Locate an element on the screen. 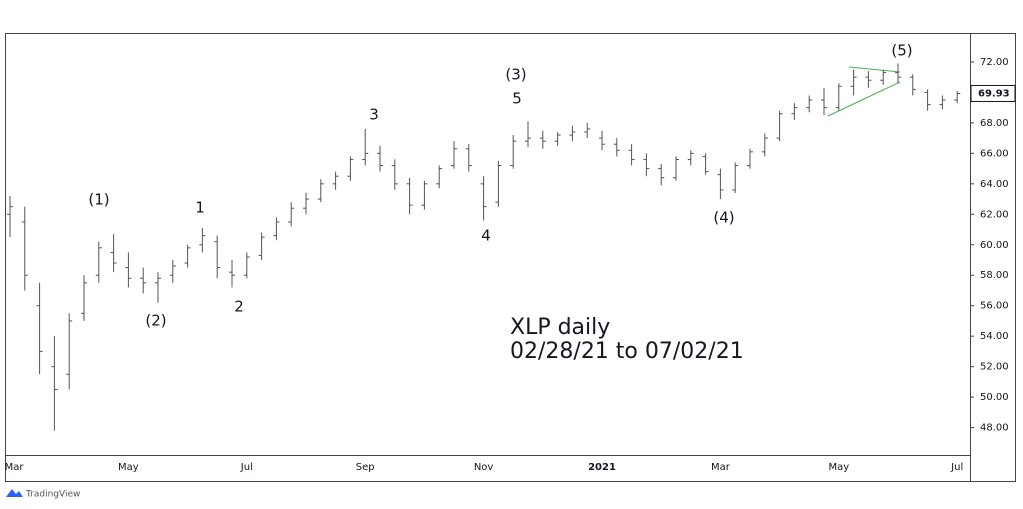 The width and height of the screenshot is (1023, 509). x-tick-label: Nov is located at coordinates (484, 467).